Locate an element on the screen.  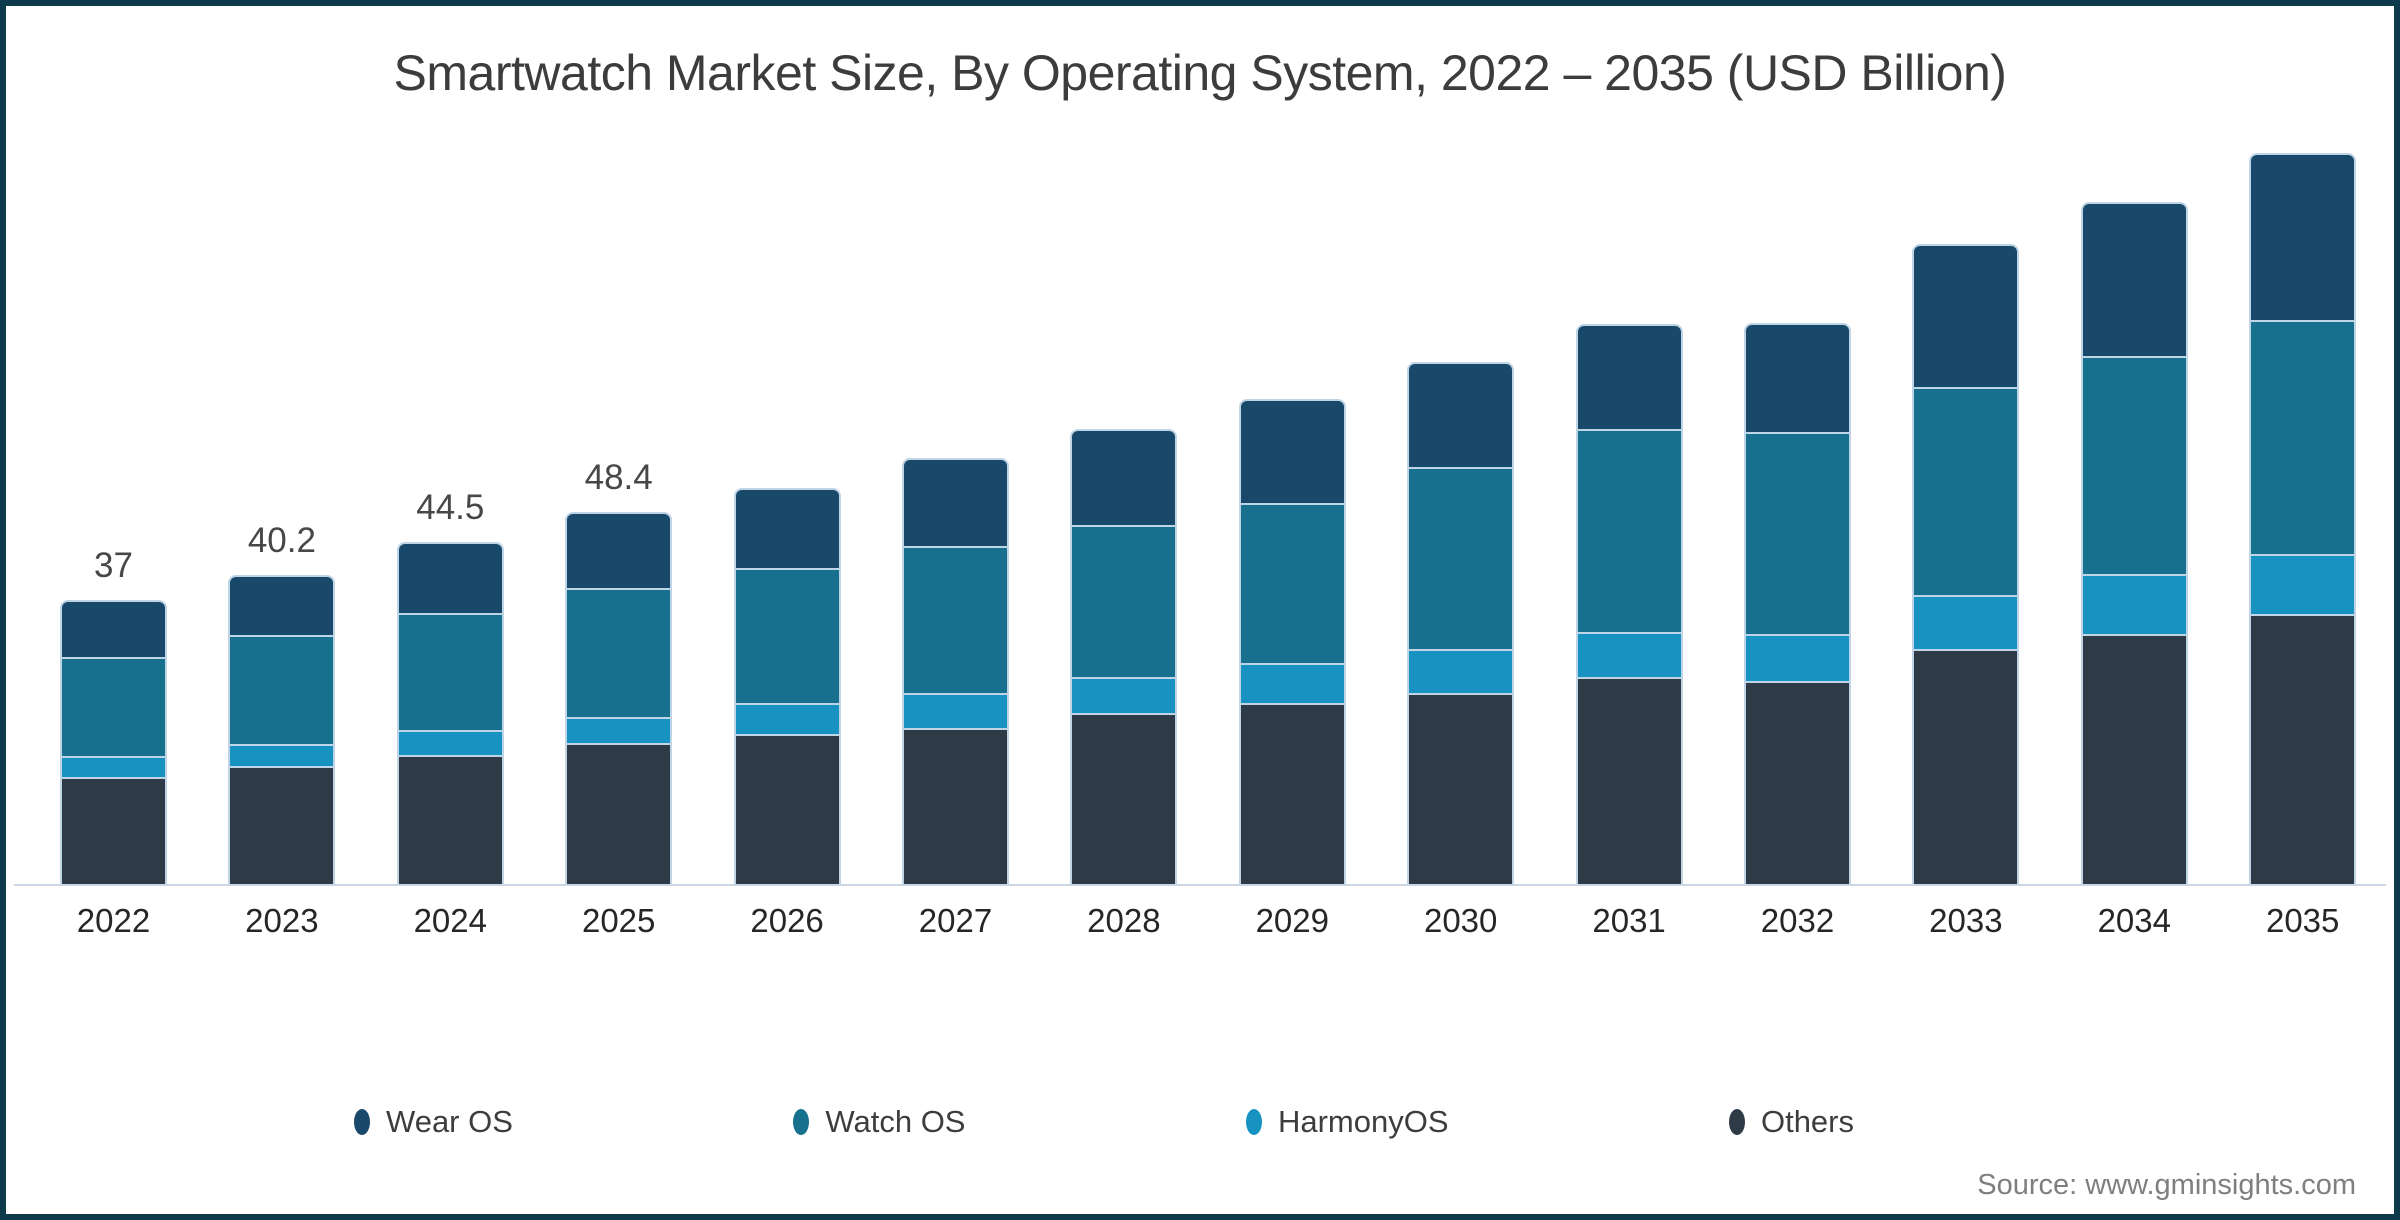
segment-wear-os-2025 is located at coordinates (619, 550).